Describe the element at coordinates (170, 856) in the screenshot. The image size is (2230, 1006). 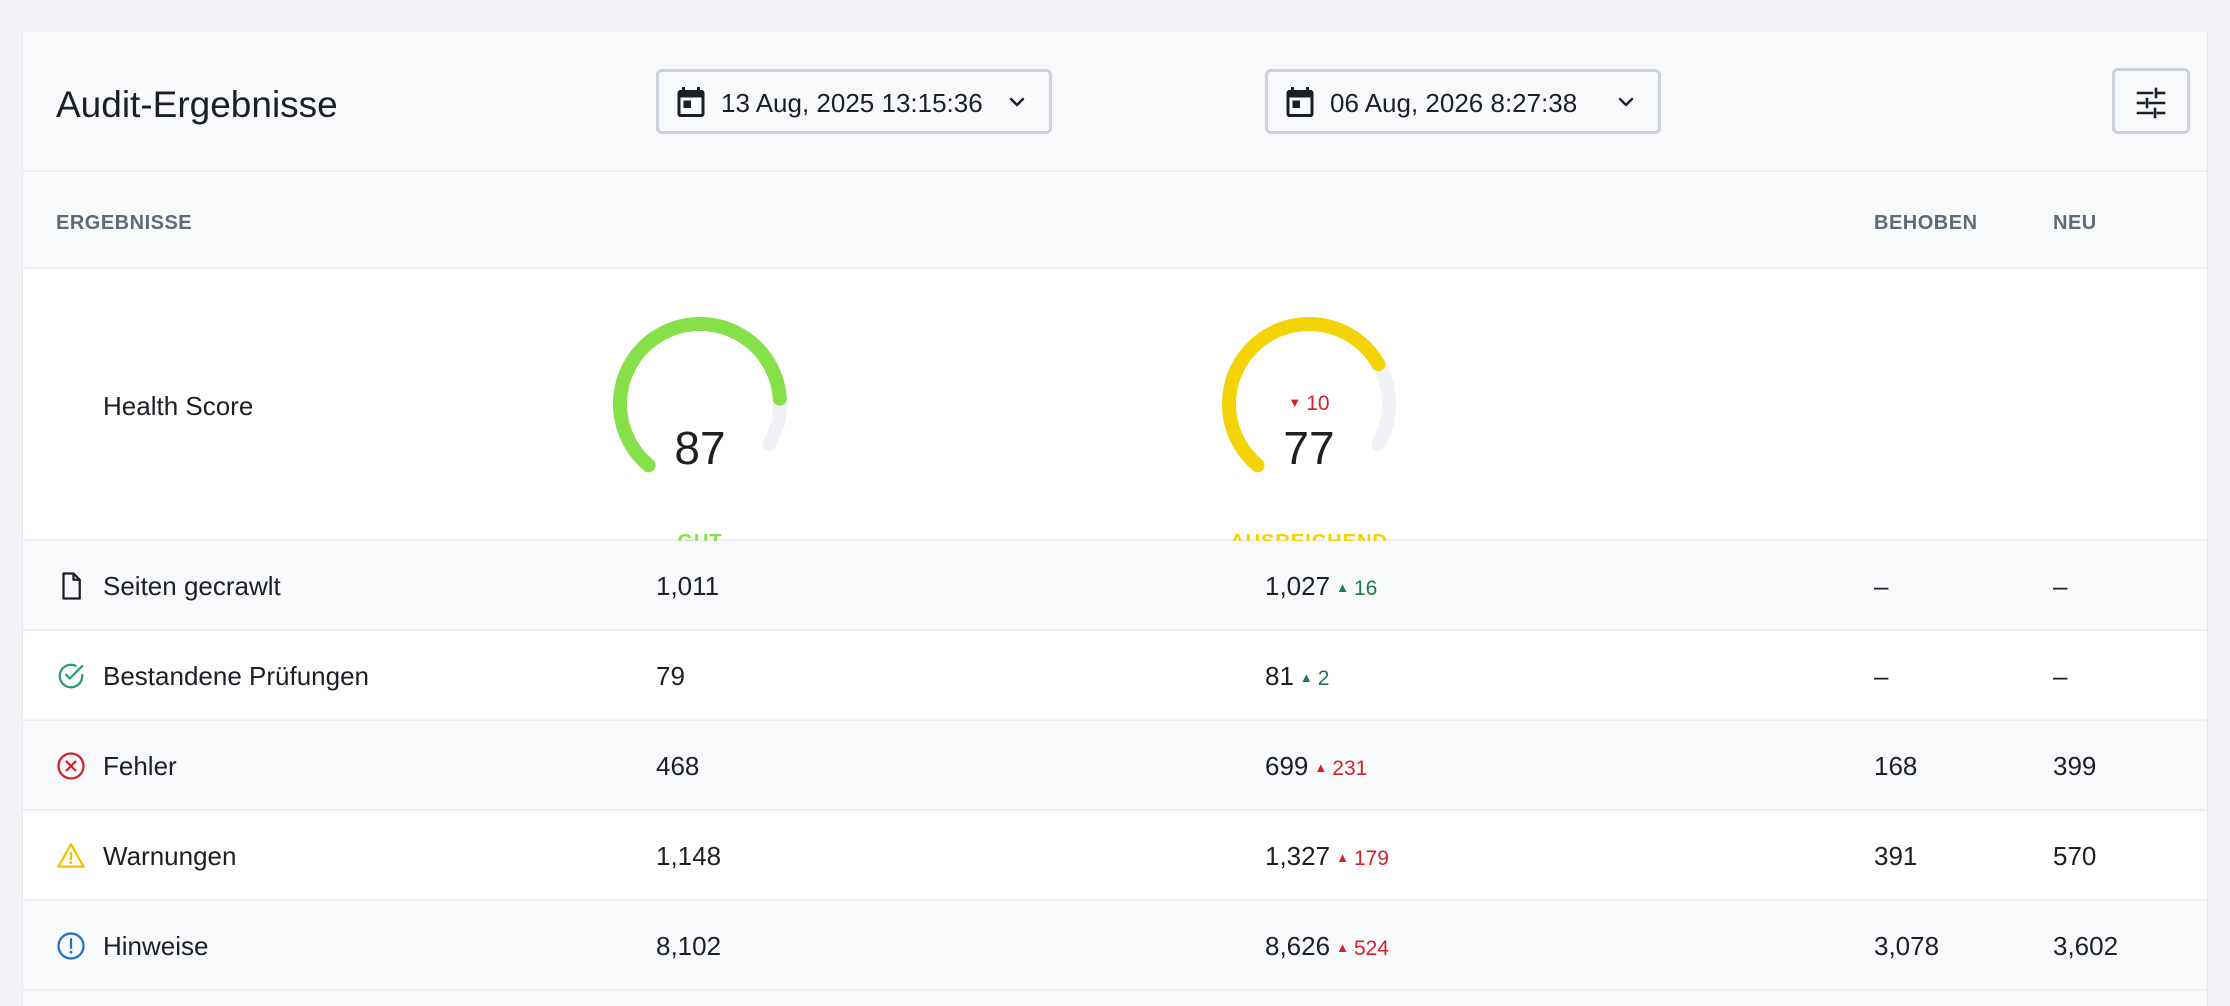
I see `row-label: Warnungen` at that location.